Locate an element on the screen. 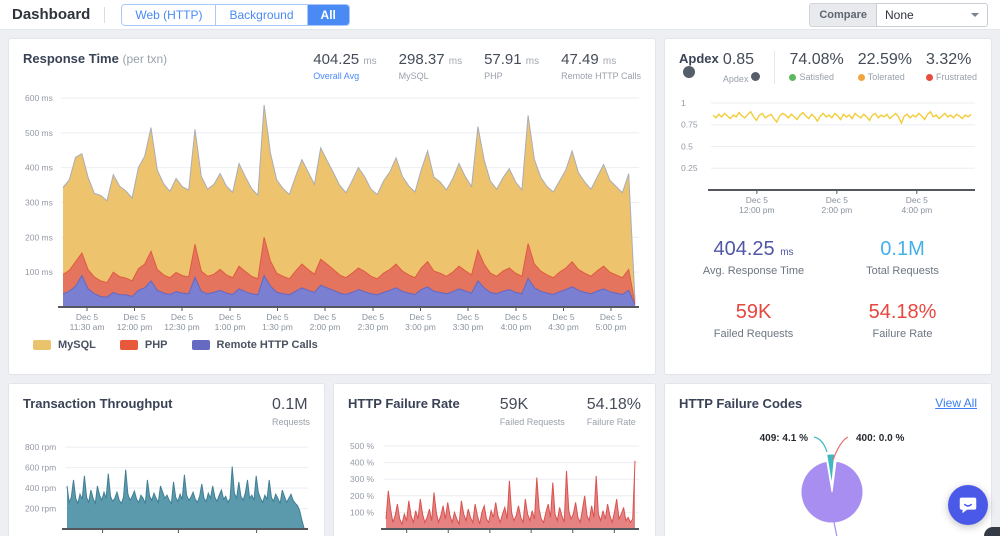  svg-text: 500 ms is located at coordinates (39, 133).